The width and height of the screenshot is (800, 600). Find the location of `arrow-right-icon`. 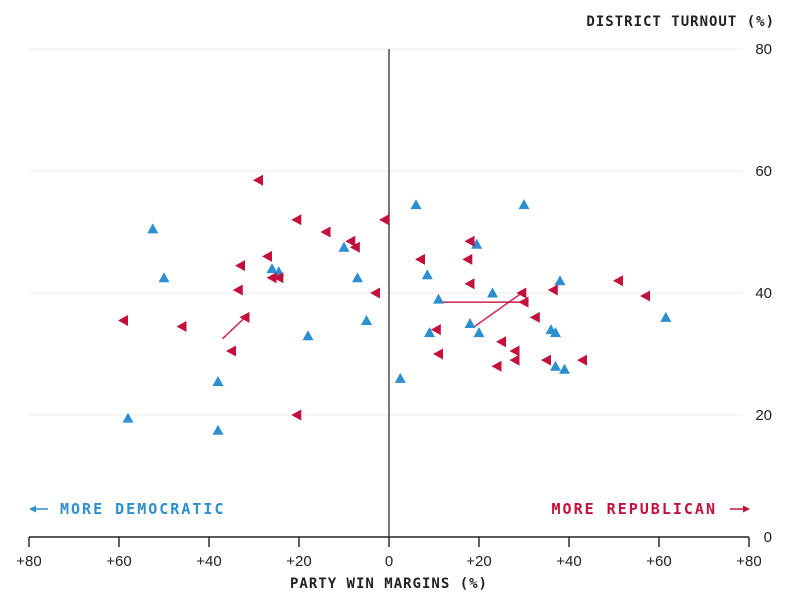

arrow-right-icon is located at coordinates (746, 509).